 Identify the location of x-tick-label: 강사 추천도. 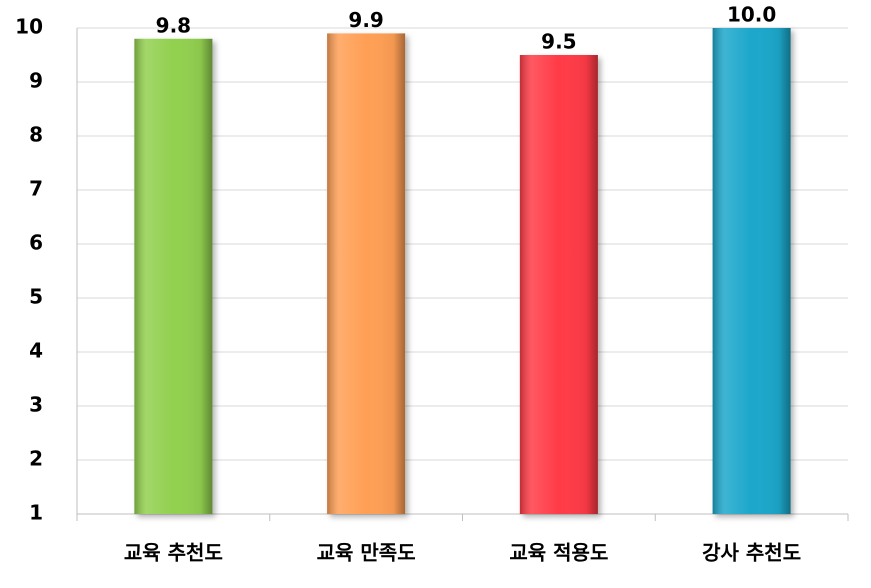
(751, 553).